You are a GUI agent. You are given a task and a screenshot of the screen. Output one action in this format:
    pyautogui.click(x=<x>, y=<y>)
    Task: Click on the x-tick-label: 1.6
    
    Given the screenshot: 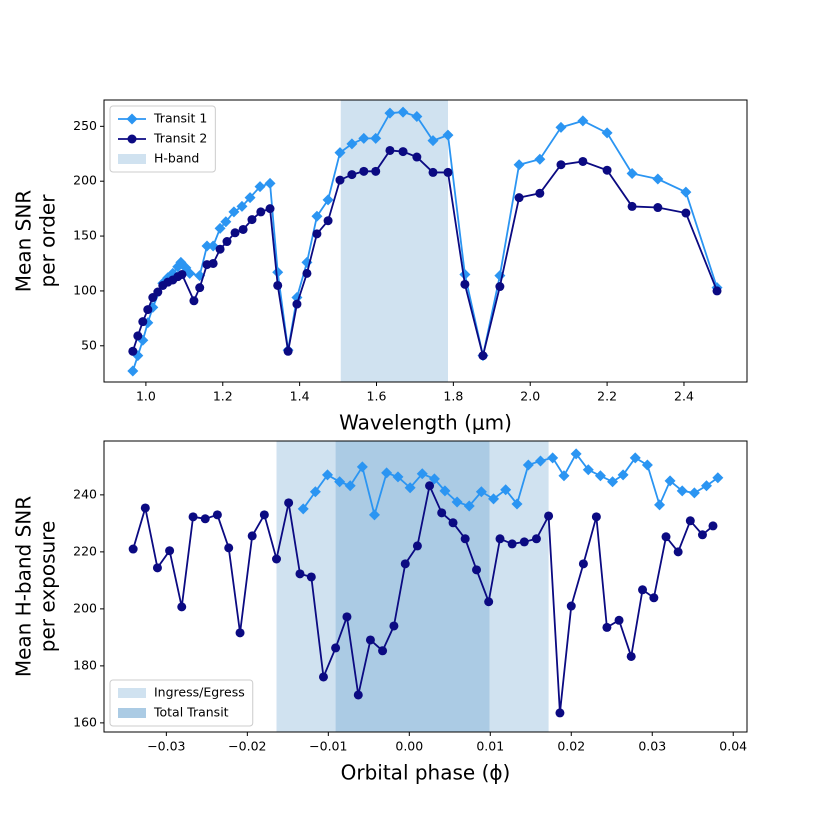 What is the action you would take?
    pyautogui.click(x=377, y=396)
    